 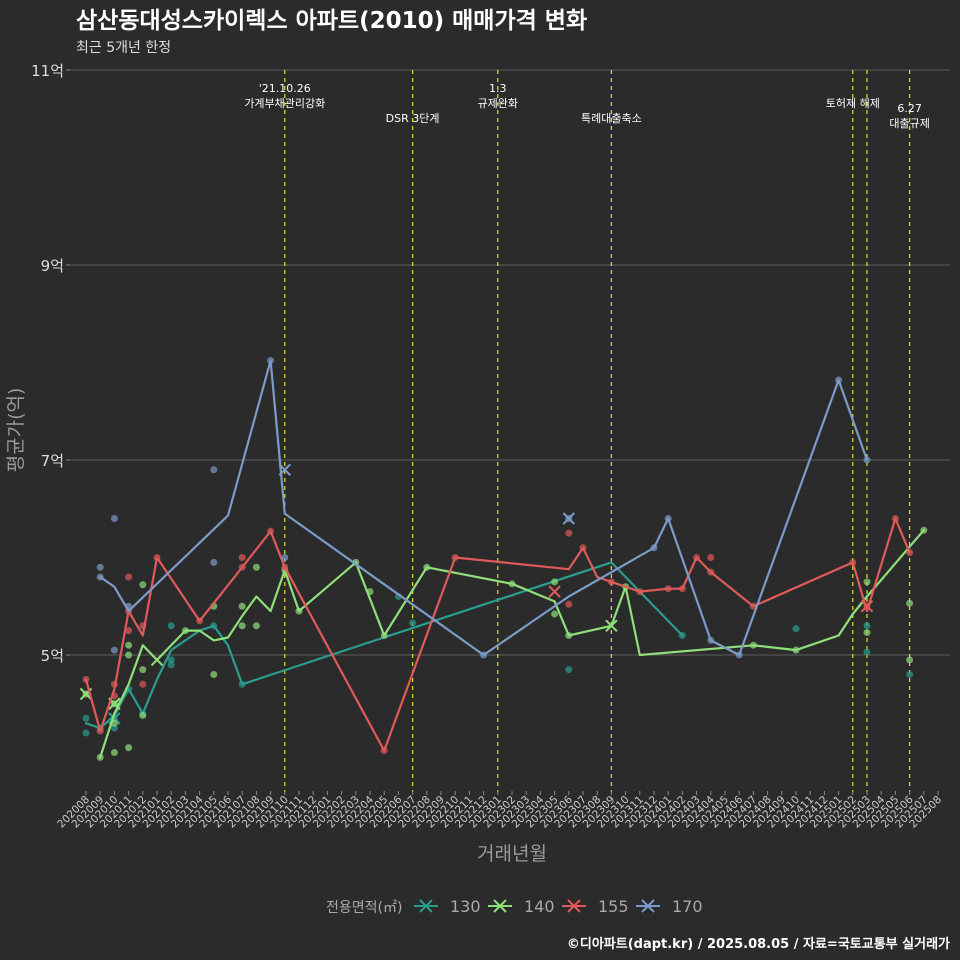 I want to click on event-label: 규제완화, so click(x=498, y=103).